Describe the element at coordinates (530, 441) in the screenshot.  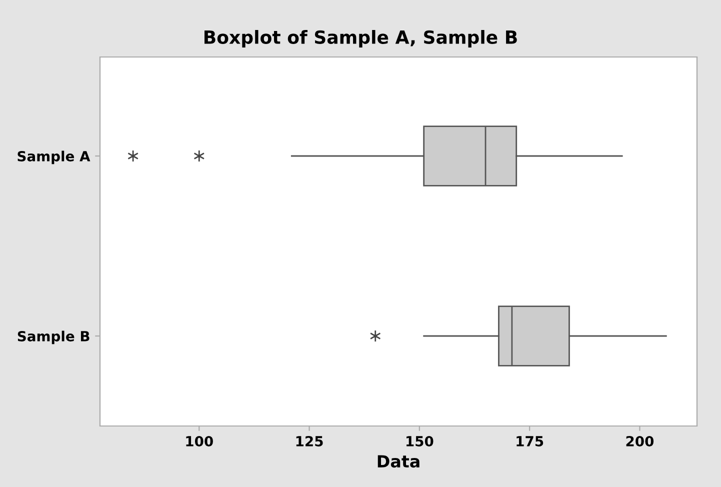
I see `x-tick-label: 175` at that location.